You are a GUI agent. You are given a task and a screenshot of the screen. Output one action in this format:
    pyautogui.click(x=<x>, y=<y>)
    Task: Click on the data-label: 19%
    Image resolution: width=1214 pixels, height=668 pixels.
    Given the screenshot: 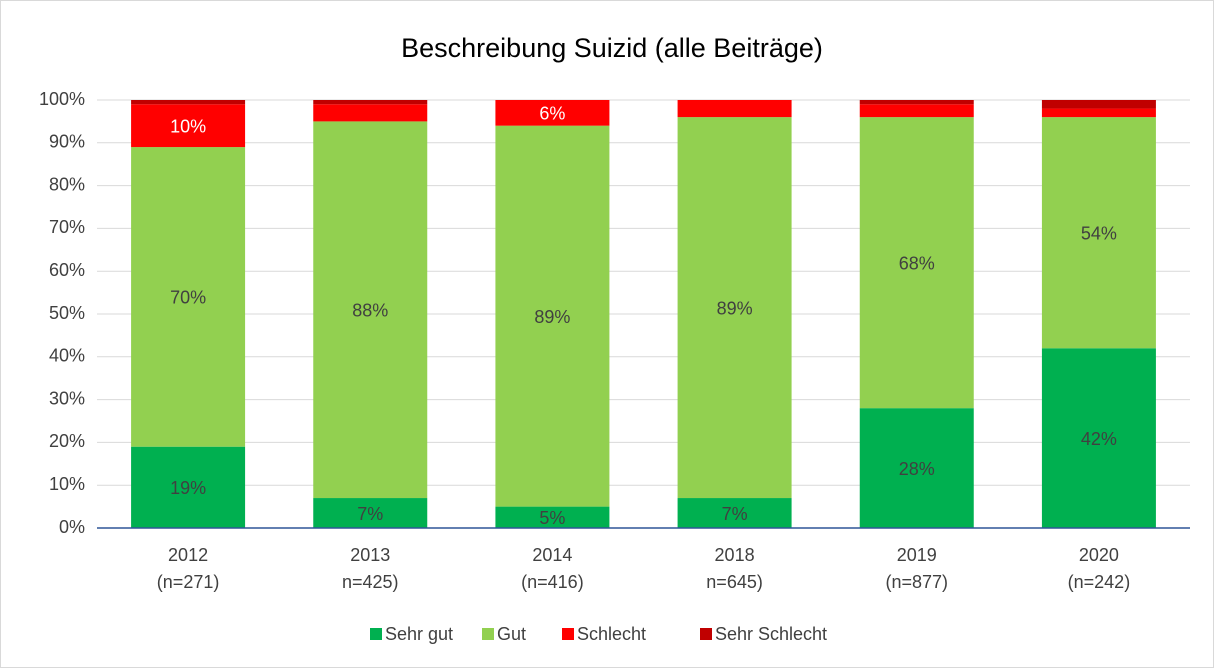 What is the action you would take?
    pyautogui.click(x=188, y=488)
    